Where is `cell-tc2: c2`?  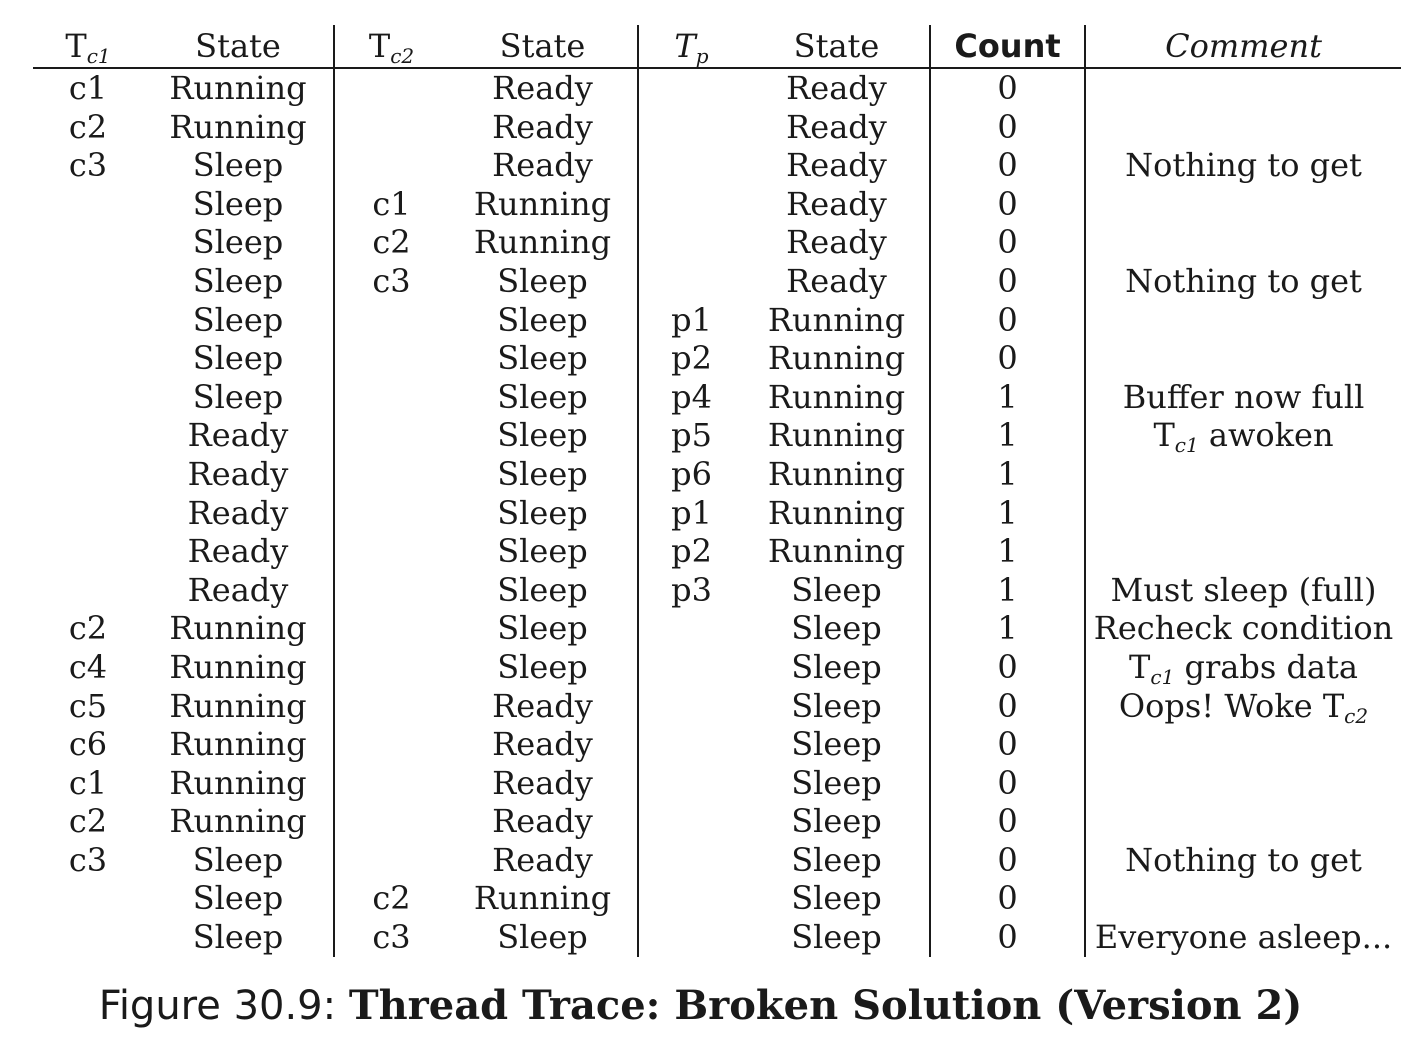
cell-tc2: c2 is located at coordinates (391, 898).